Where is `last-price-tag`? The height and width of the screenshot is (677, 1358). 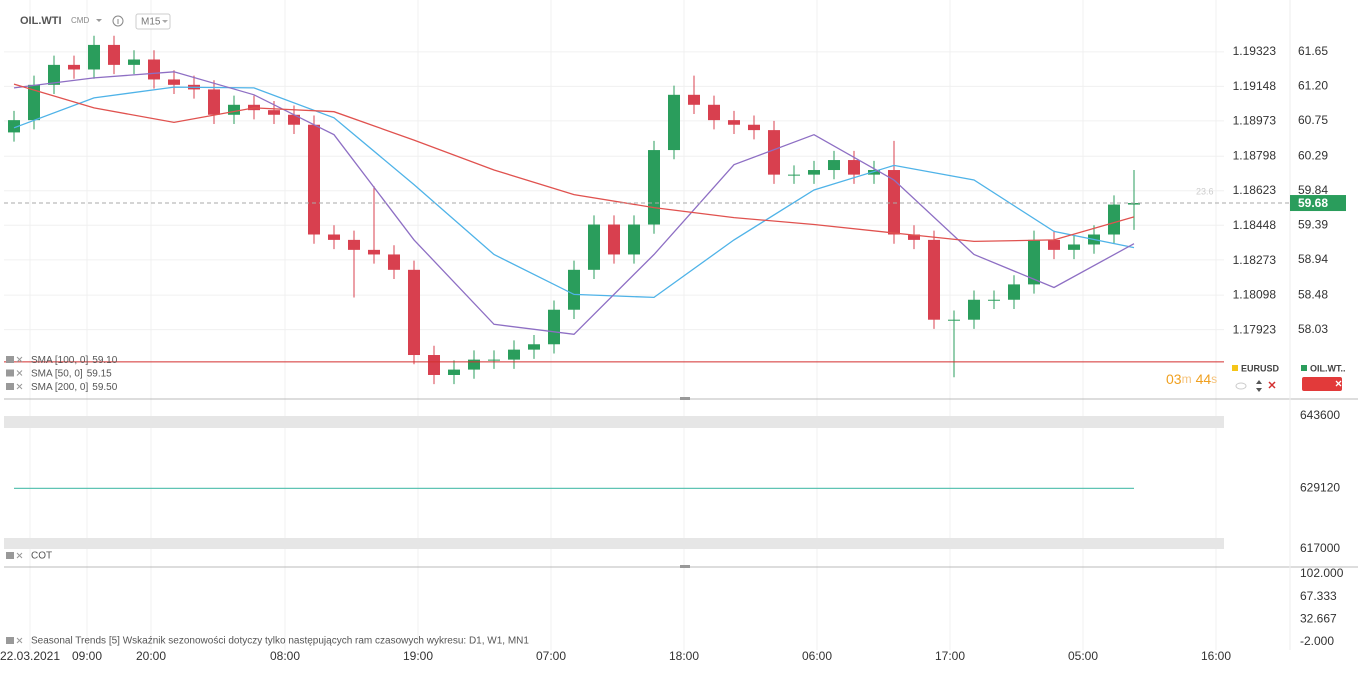
last-price-tag is located at coordinates (1318, 203).